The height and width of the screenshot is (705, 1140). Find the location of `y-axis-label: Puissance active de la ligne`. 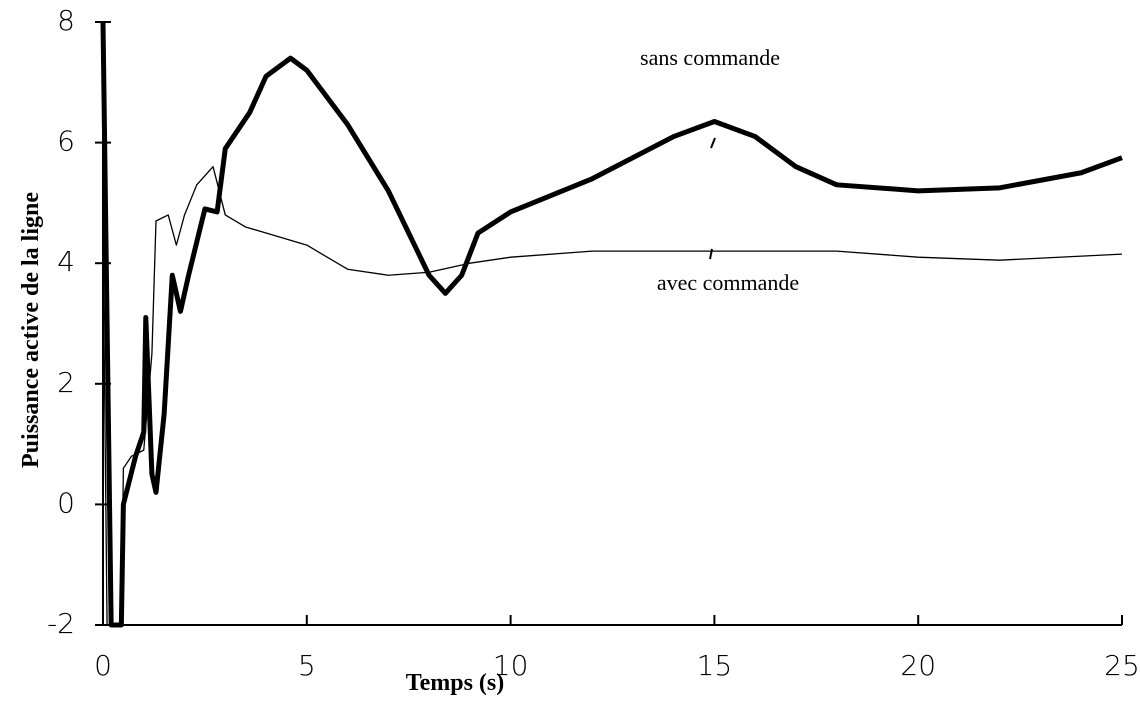

y-axis-label: Puissance active de la ligne is located at coordinates (31, 330).